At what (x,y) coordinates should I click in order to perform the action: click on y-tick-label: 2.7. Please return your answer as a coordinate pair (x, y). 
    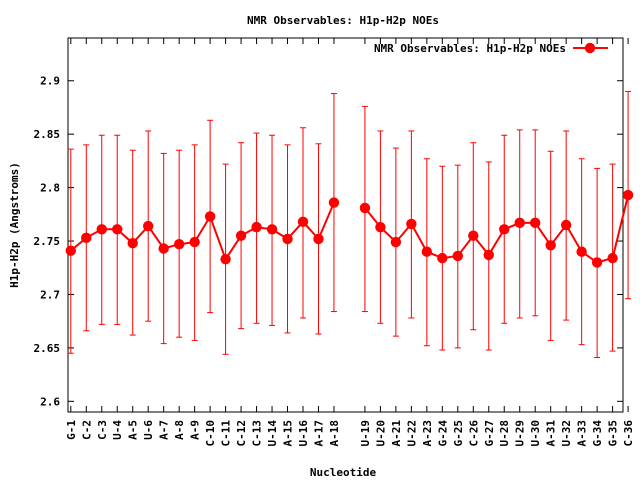
    Looking at the image, I should click on (50, 294).